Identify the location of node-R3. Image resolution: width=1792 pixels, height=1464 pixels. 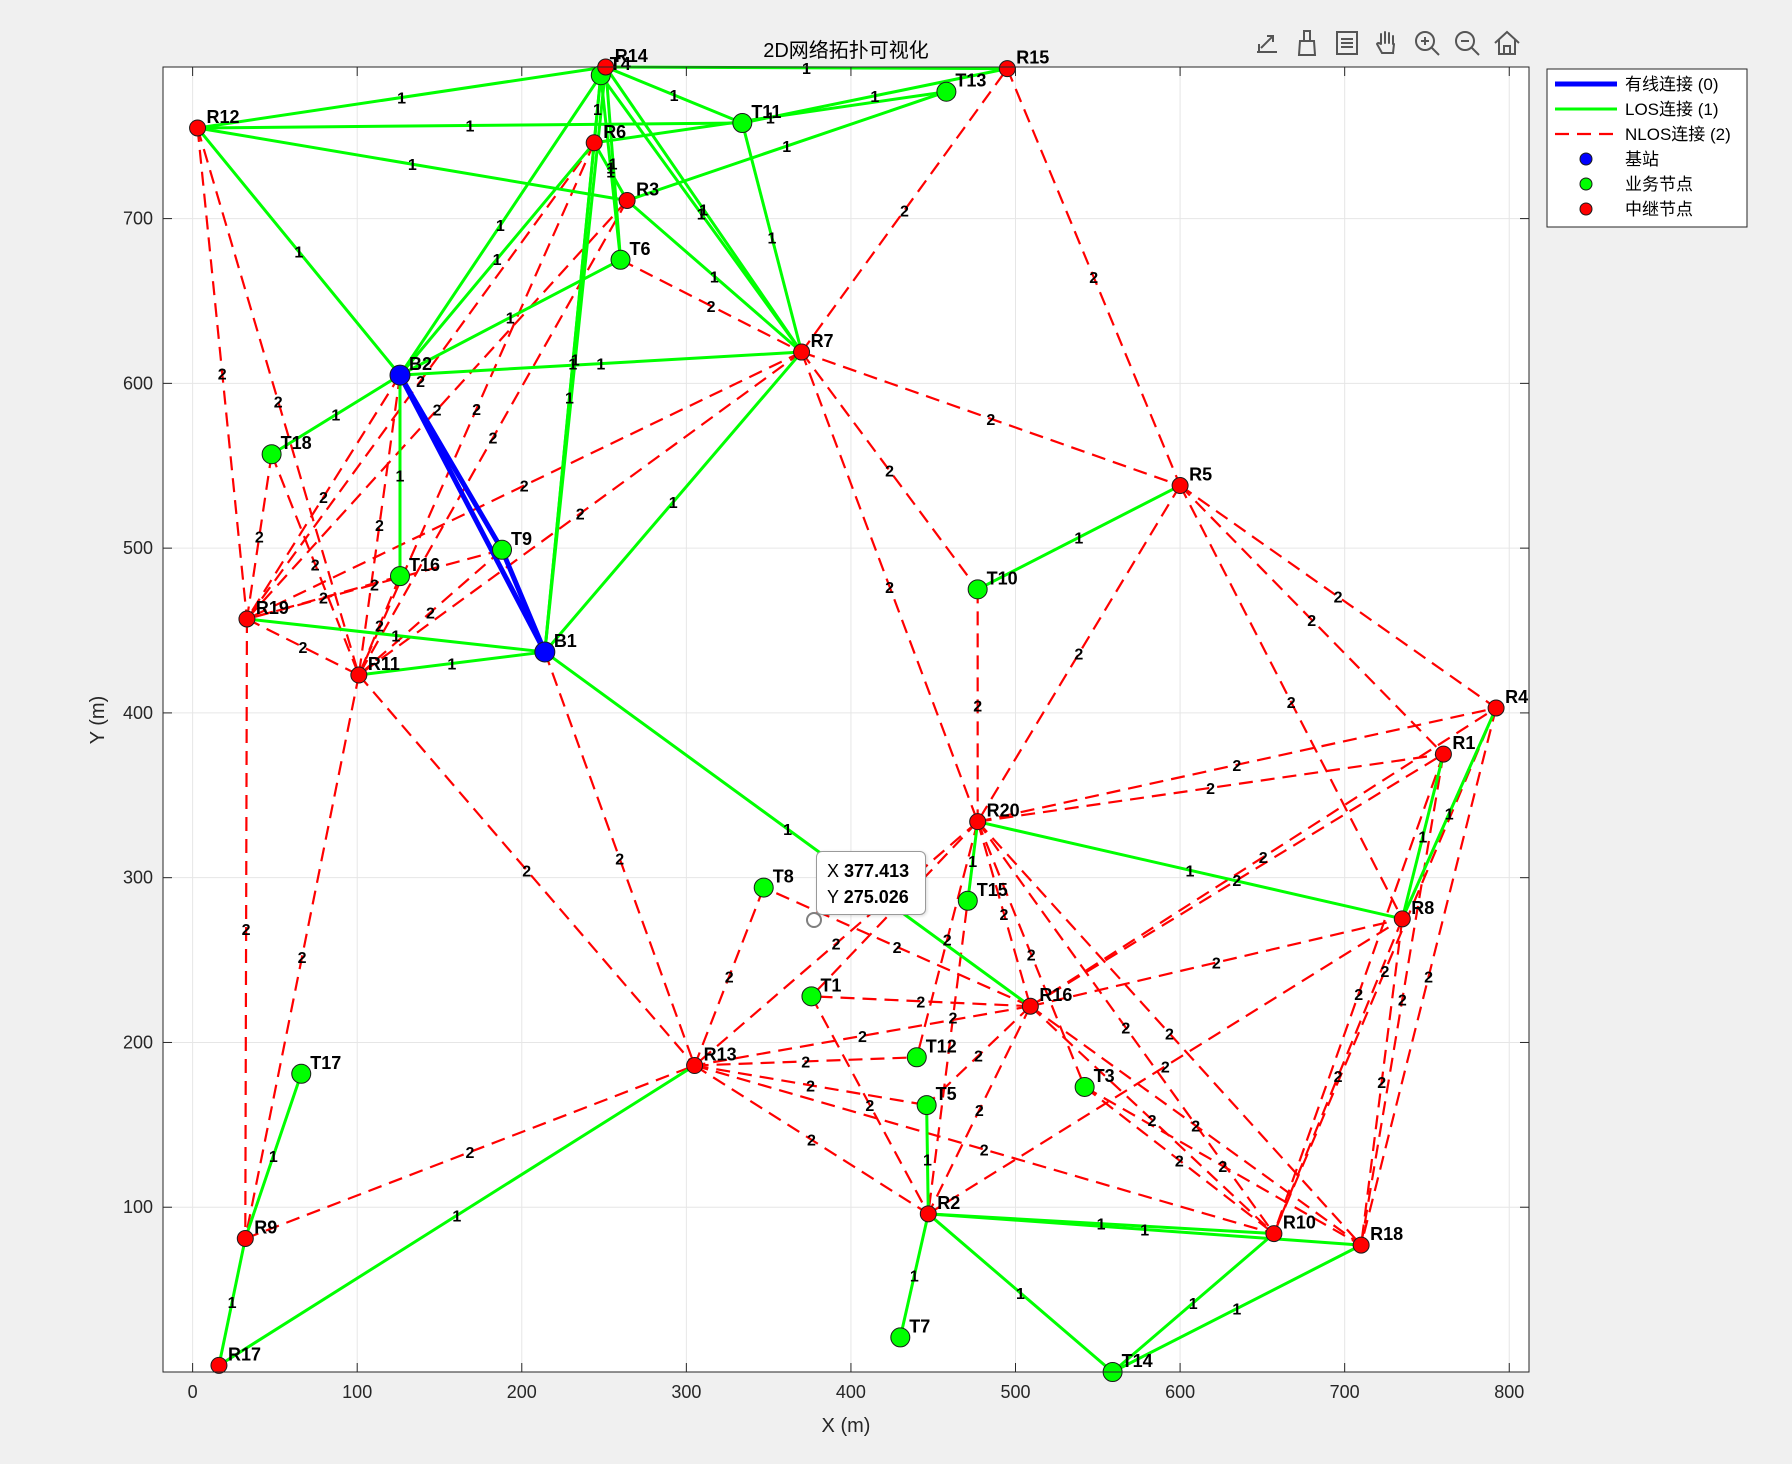
(627, 200).